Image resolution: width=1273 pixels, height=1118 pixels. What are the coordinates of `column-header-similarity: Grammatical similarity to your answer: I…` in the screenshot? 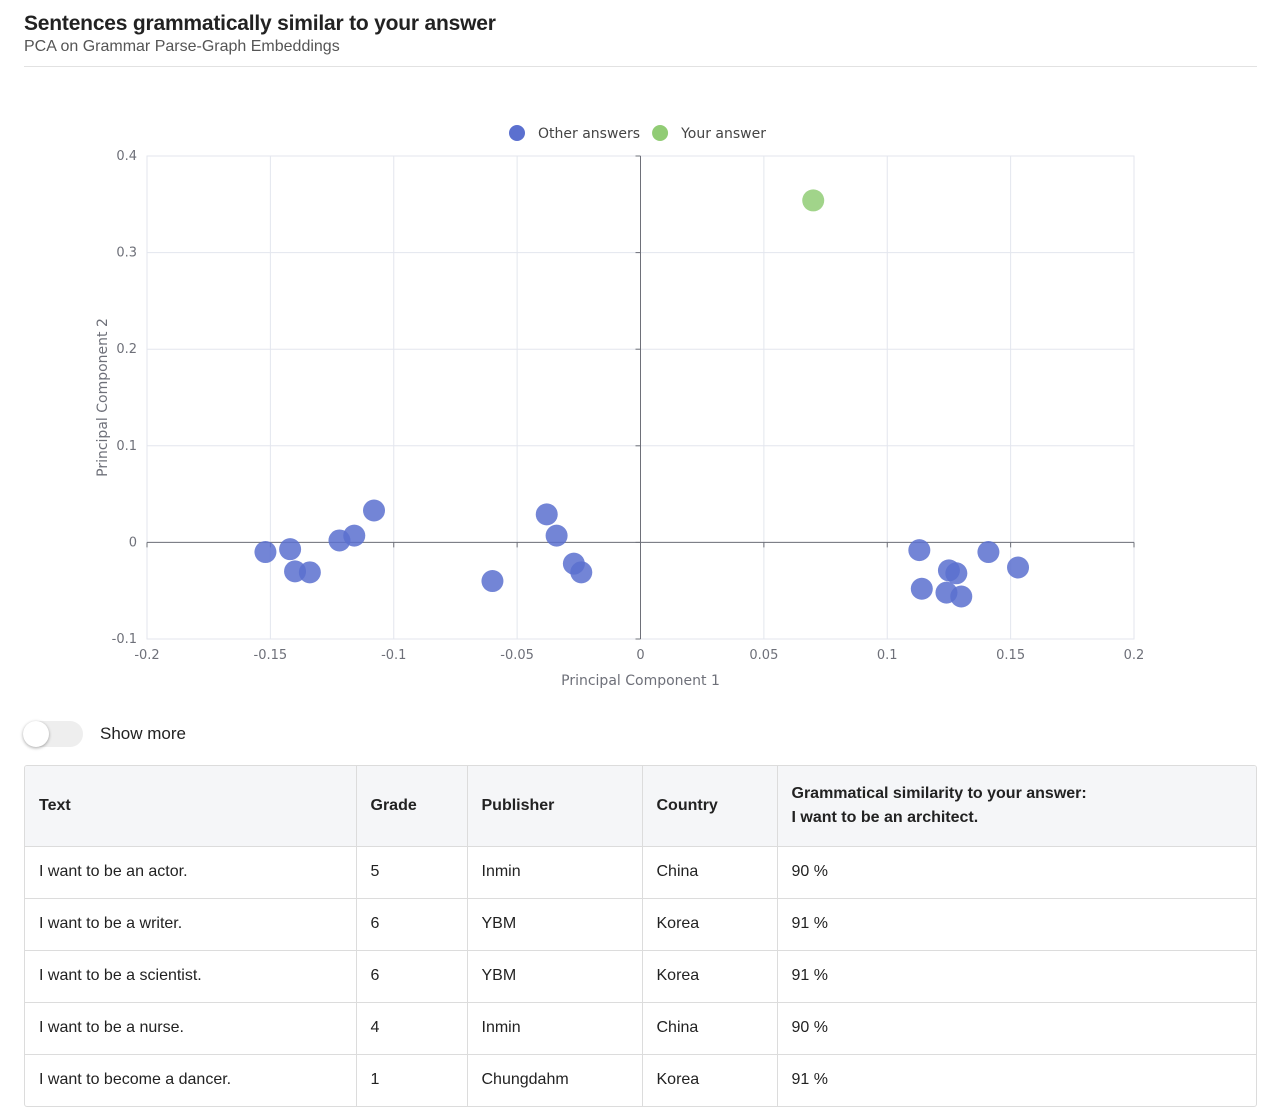 It's located at (1016, 806).